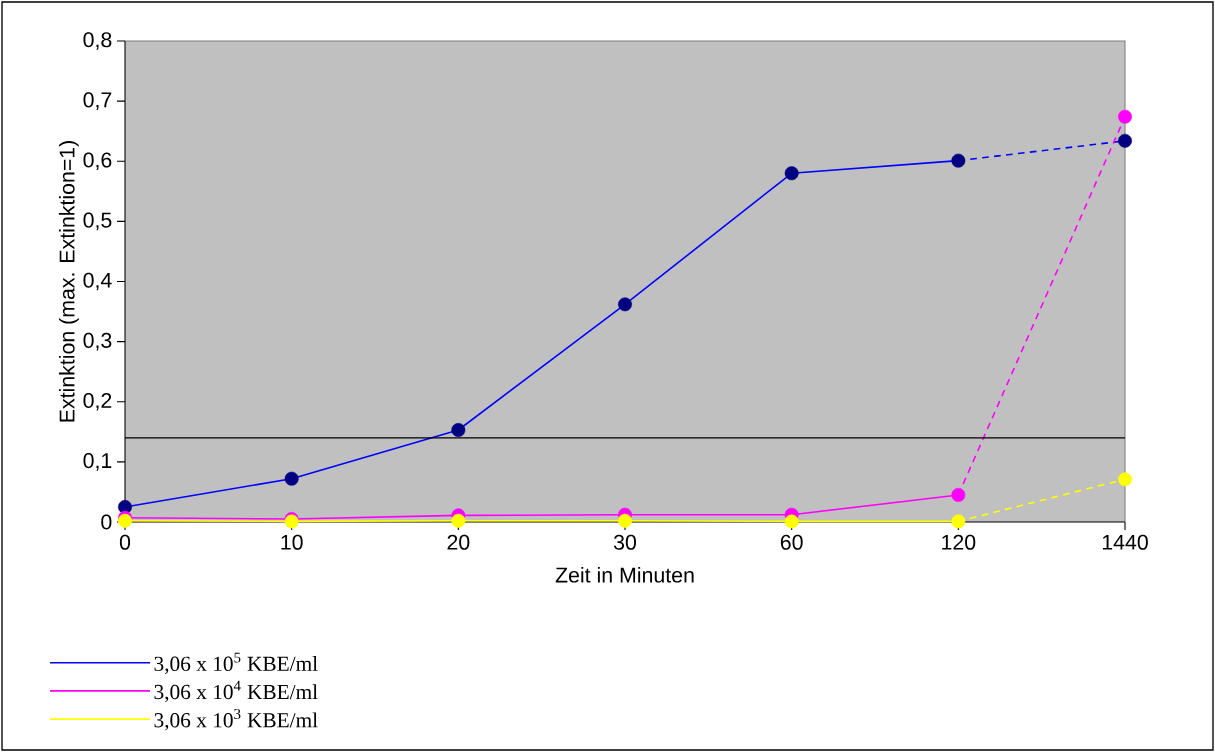 The image size is (1215, 752). I want to click on y-tick-label: 0,6, so click(97, 161).